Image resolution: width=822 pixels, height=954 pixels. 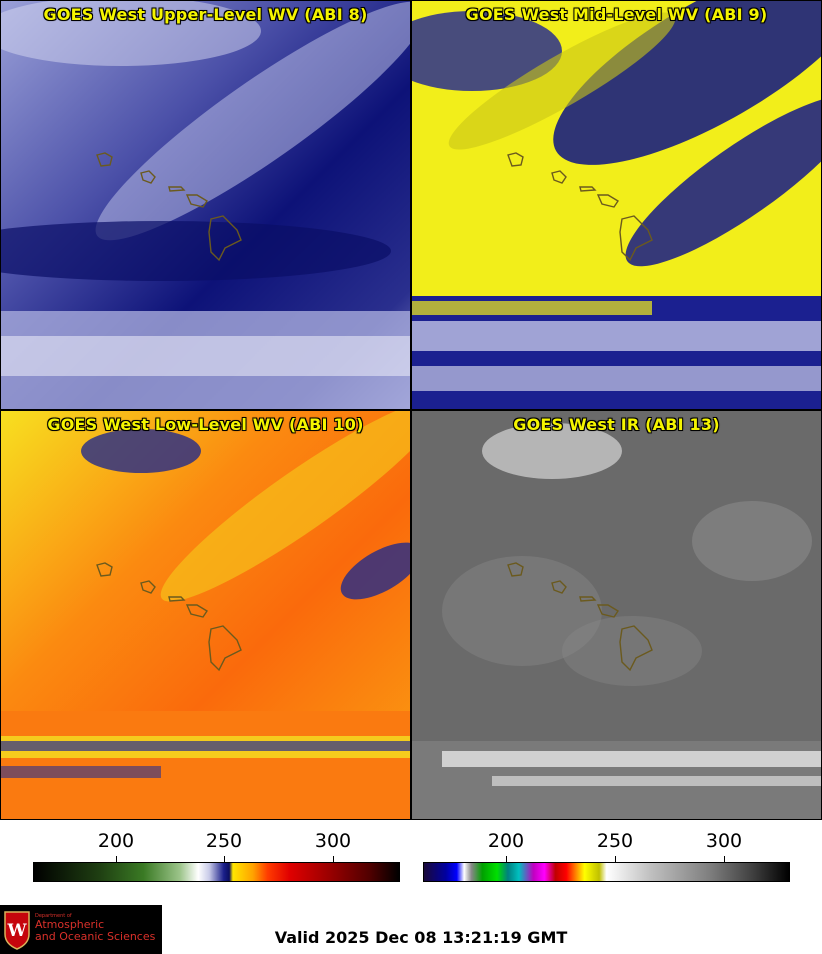 What do you see at coordinates (333, 841) in the screenshot?
I see `wv-colorbar-tick: 300` at bounding box center [333, 841].